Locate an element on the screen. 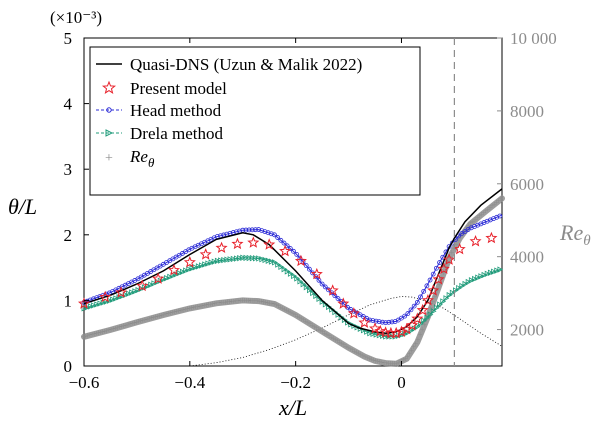 The width and height of the screenshot is (593, 431). y2-tick-label: 8000 is located at coordinates (527, 111).